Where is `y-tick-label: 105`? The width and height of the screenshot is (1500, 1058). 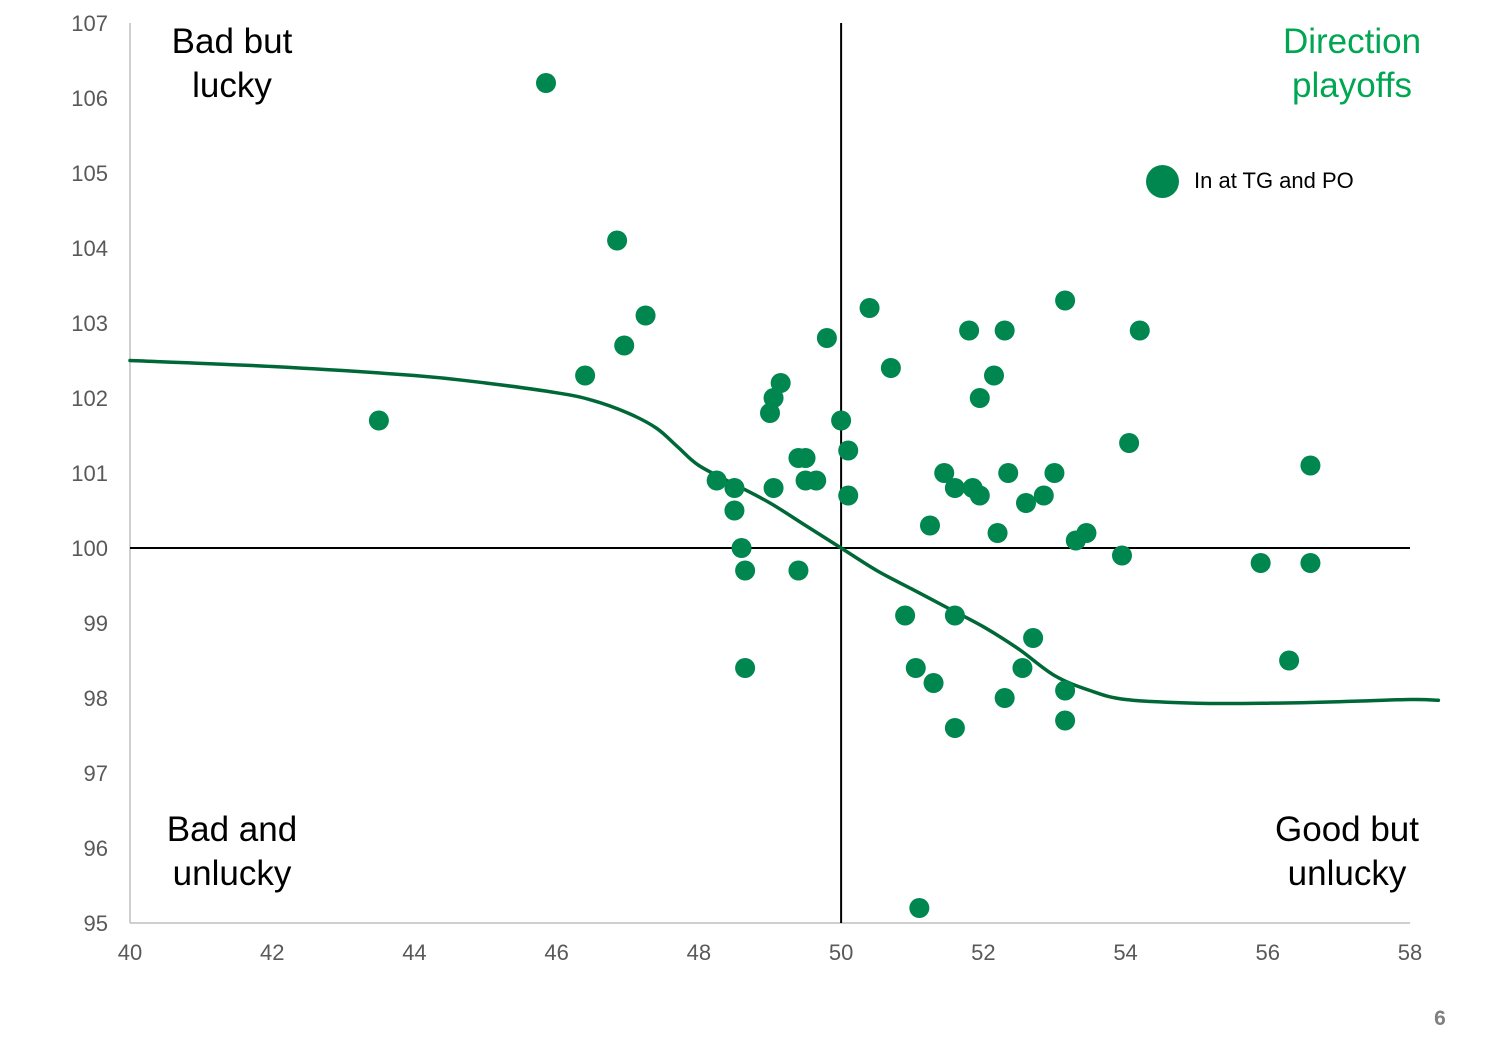
y-tick-label: 105 is located at coordinates (89, 173).